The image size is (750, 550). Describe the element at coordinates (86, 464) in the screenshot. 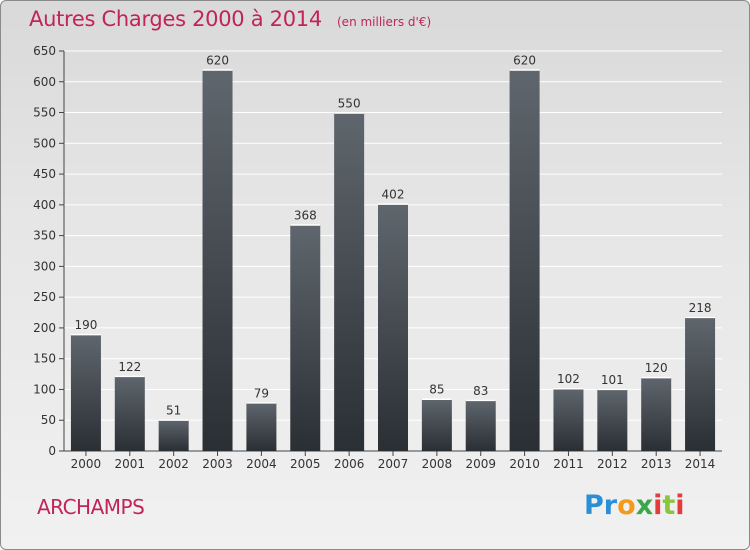

I see `x-tick-label-2000: 2000` at that location.